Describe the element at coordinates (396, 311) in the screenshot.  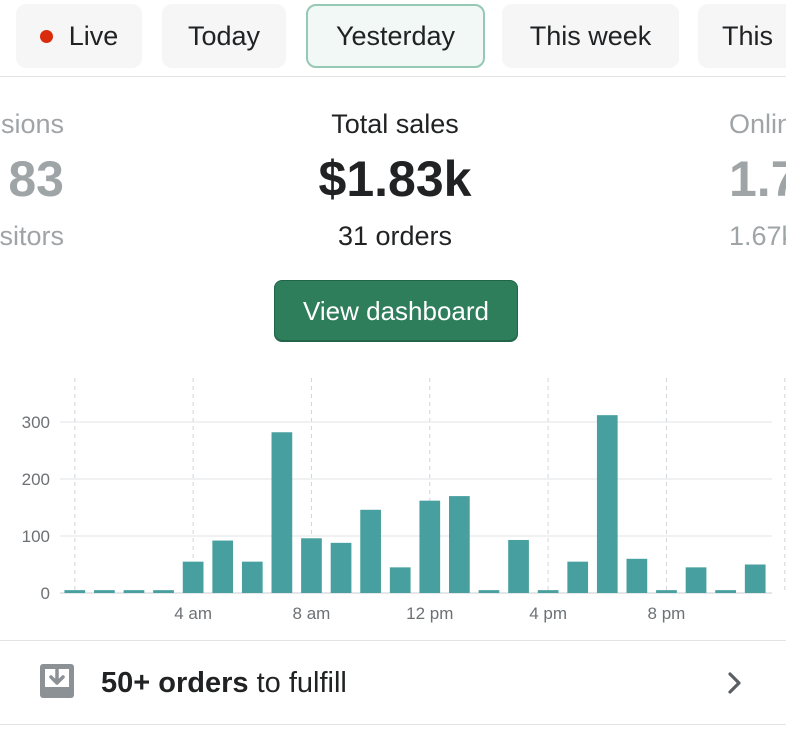
I see `view-dashboard-button: View dashboard` at that location.